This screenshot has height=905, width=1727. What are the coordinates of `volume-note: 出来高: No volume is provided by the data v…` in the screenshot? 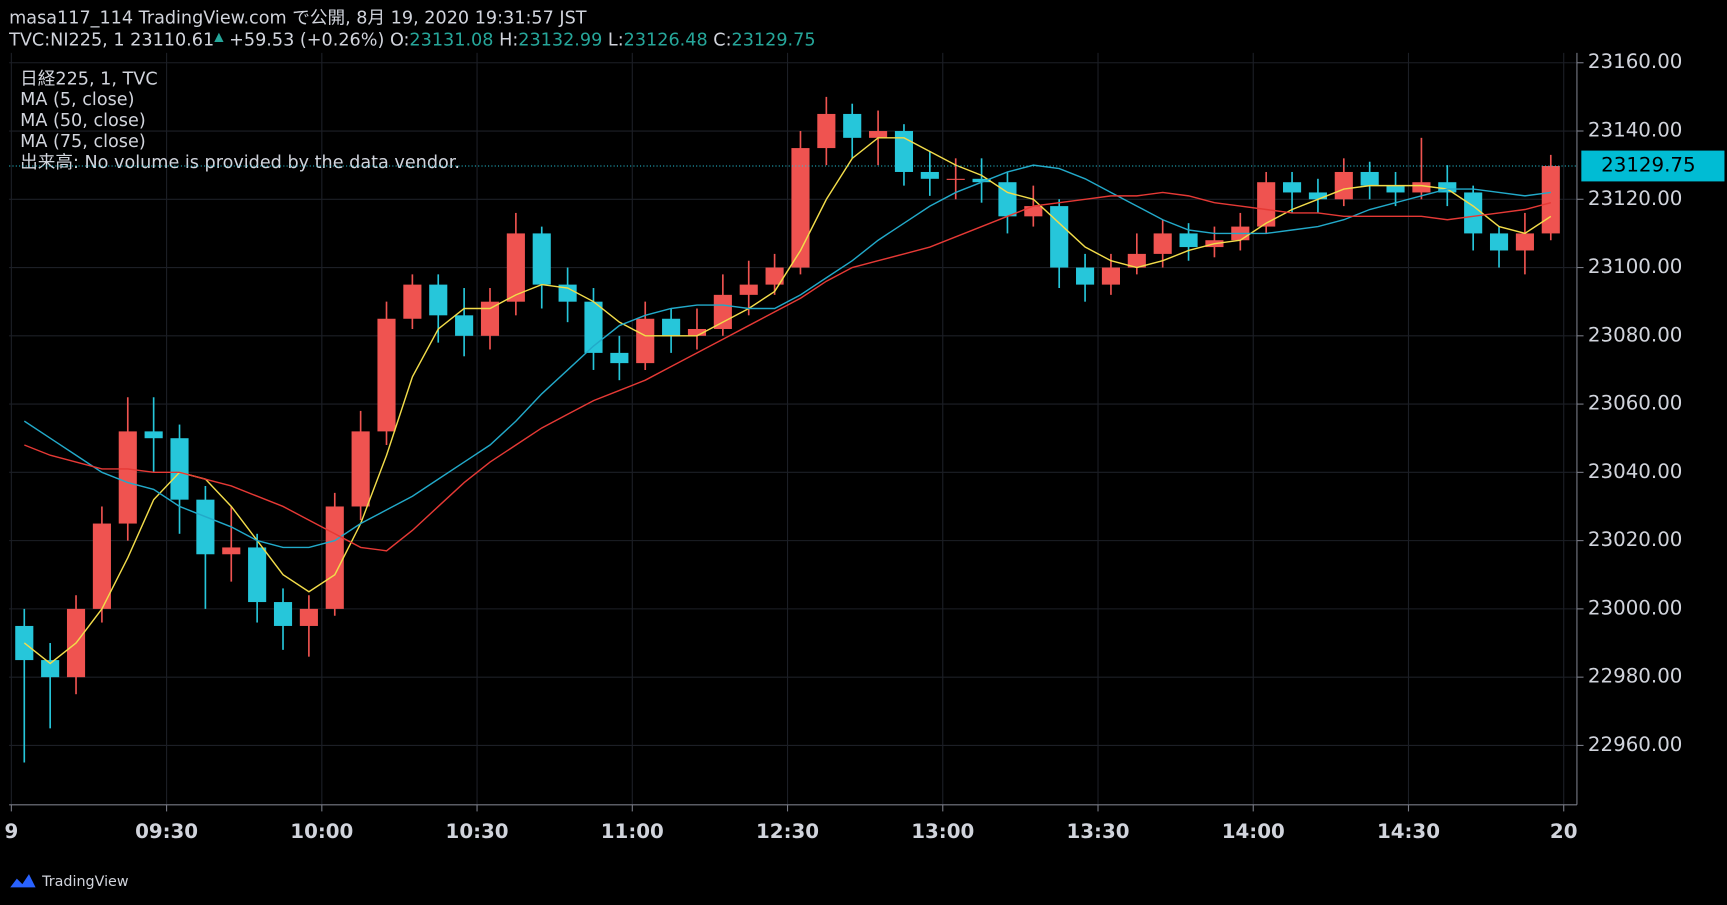 It's located at (240, 163).